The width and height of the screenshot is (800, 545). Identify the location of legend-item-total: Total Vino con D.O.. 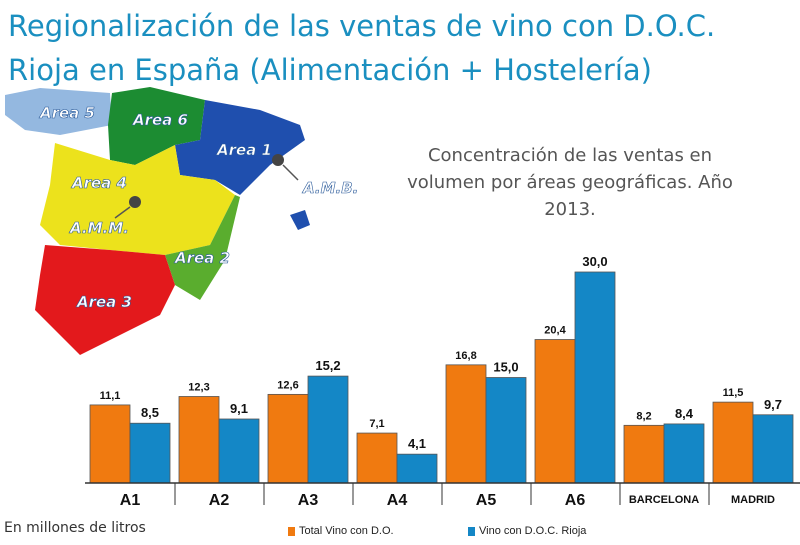
(341, 531).